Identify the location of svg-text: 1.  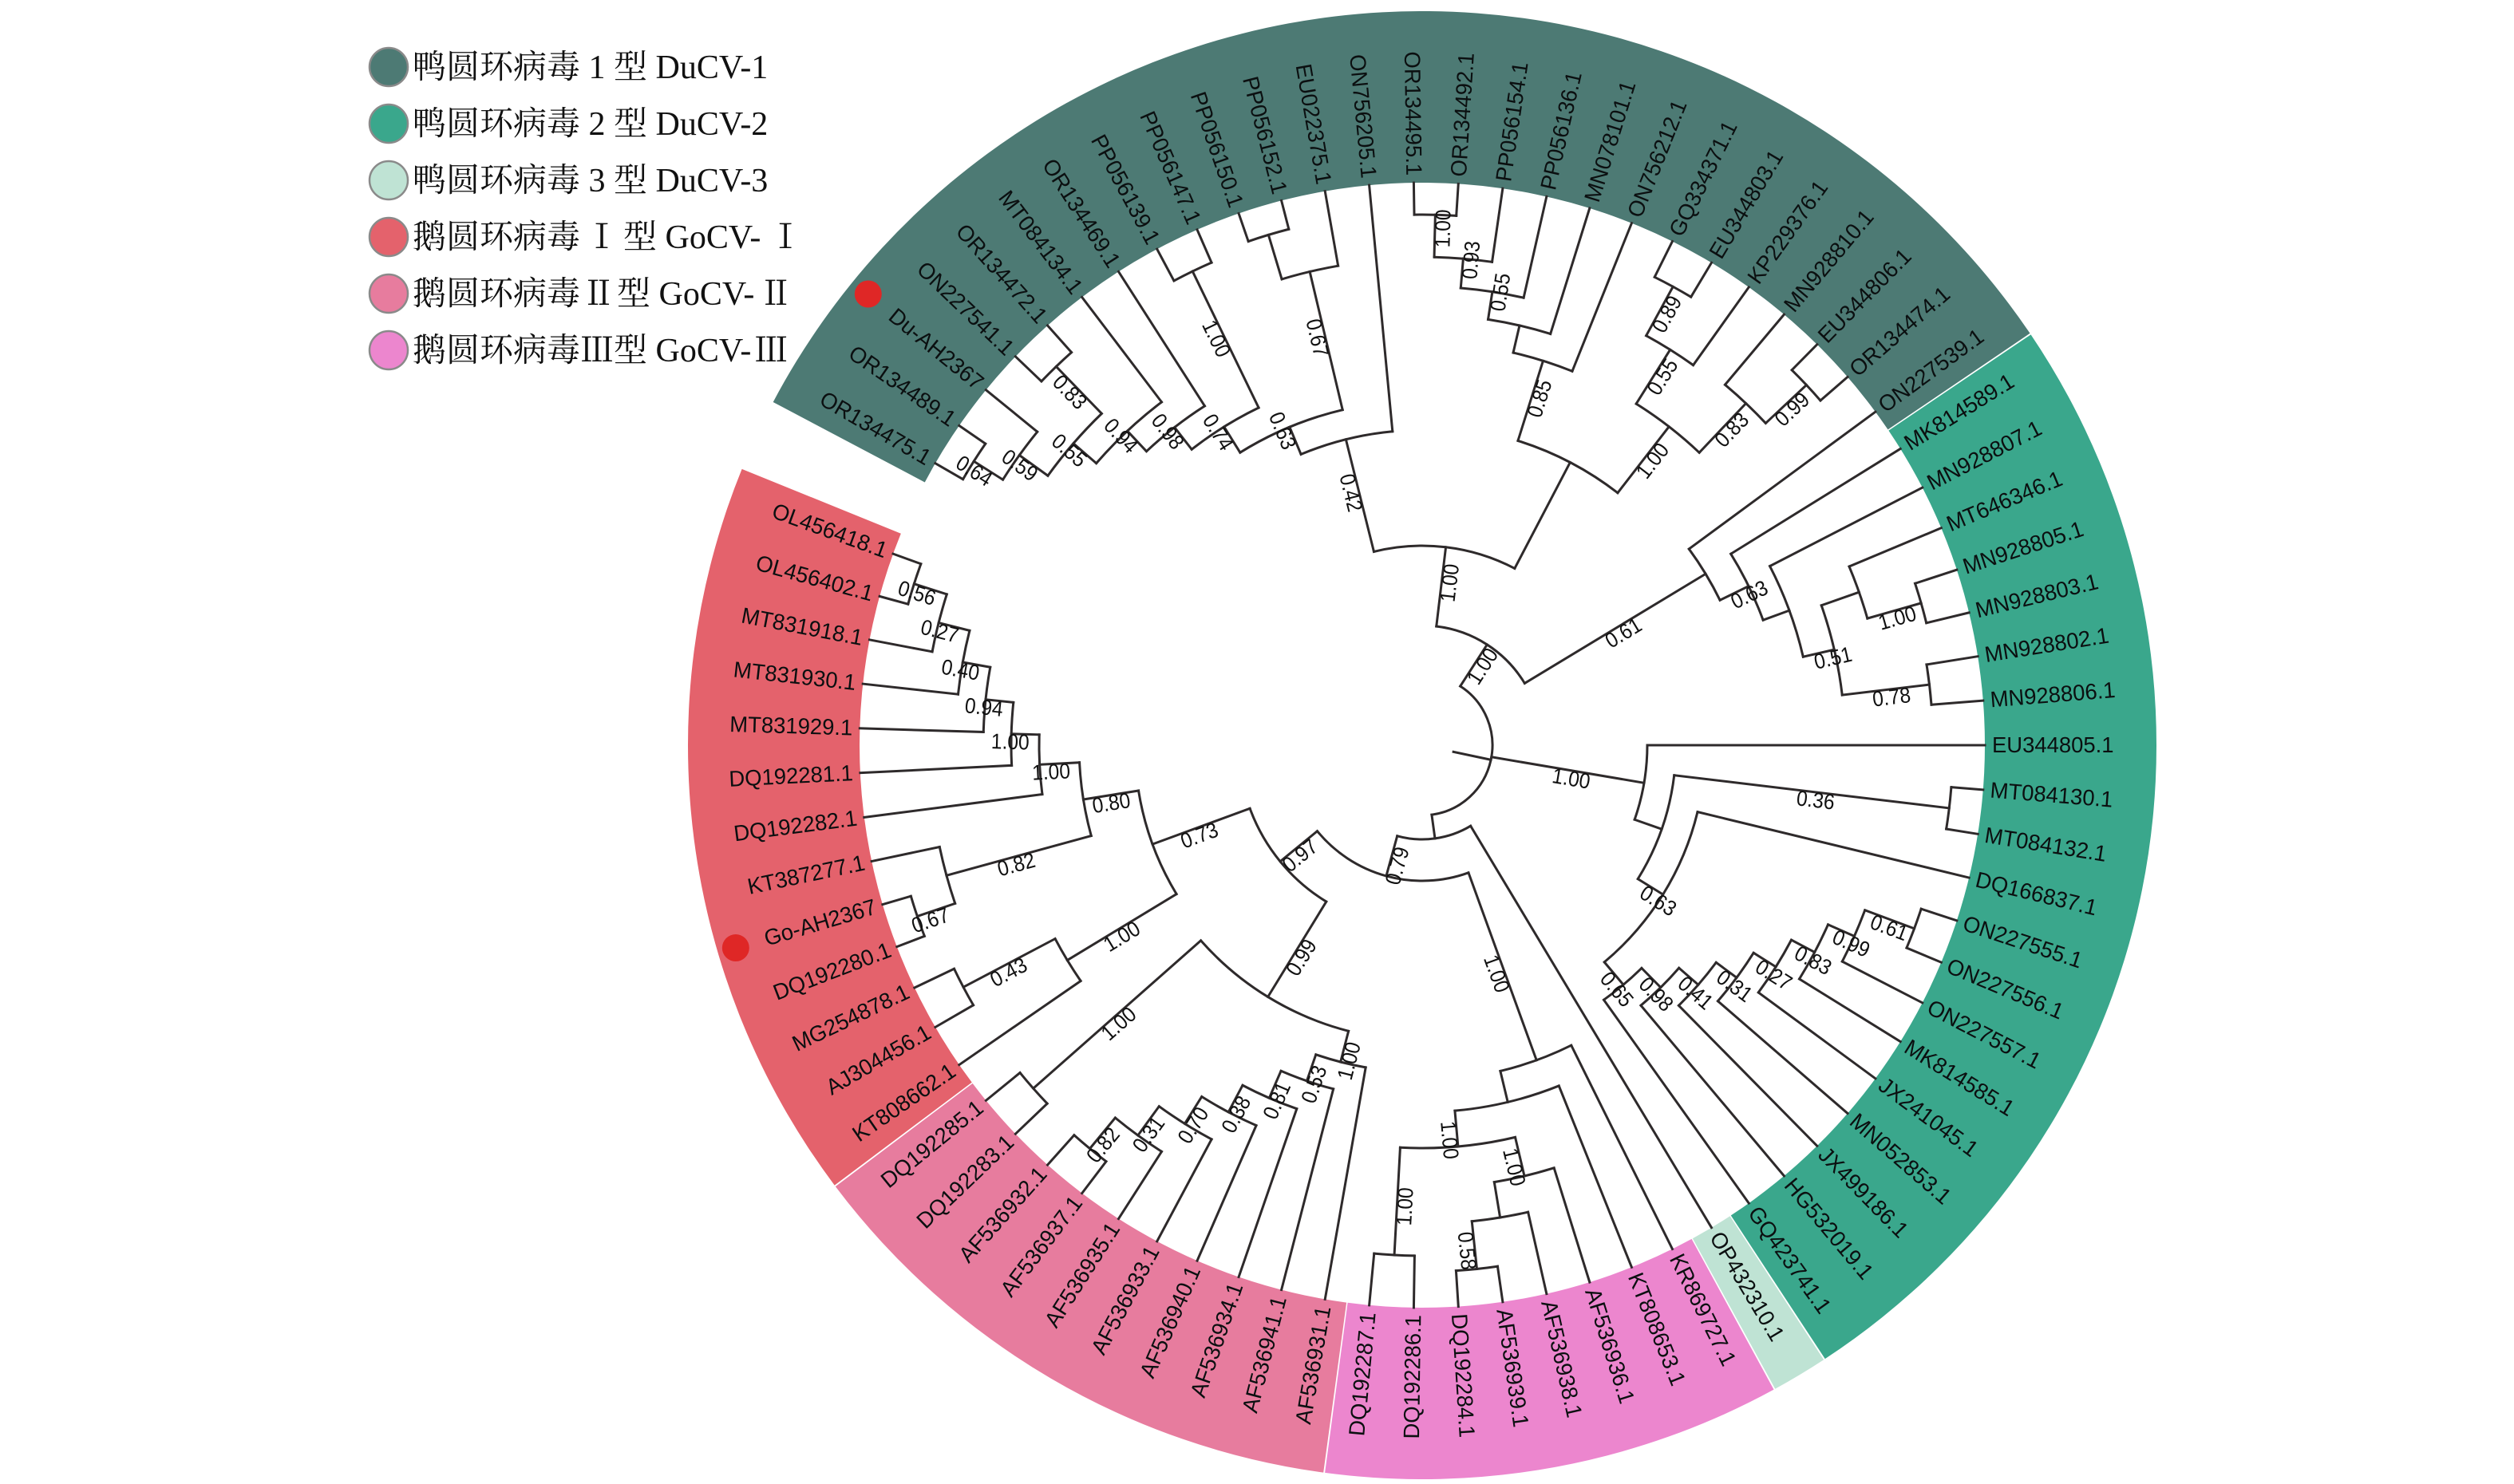
(597, 67).